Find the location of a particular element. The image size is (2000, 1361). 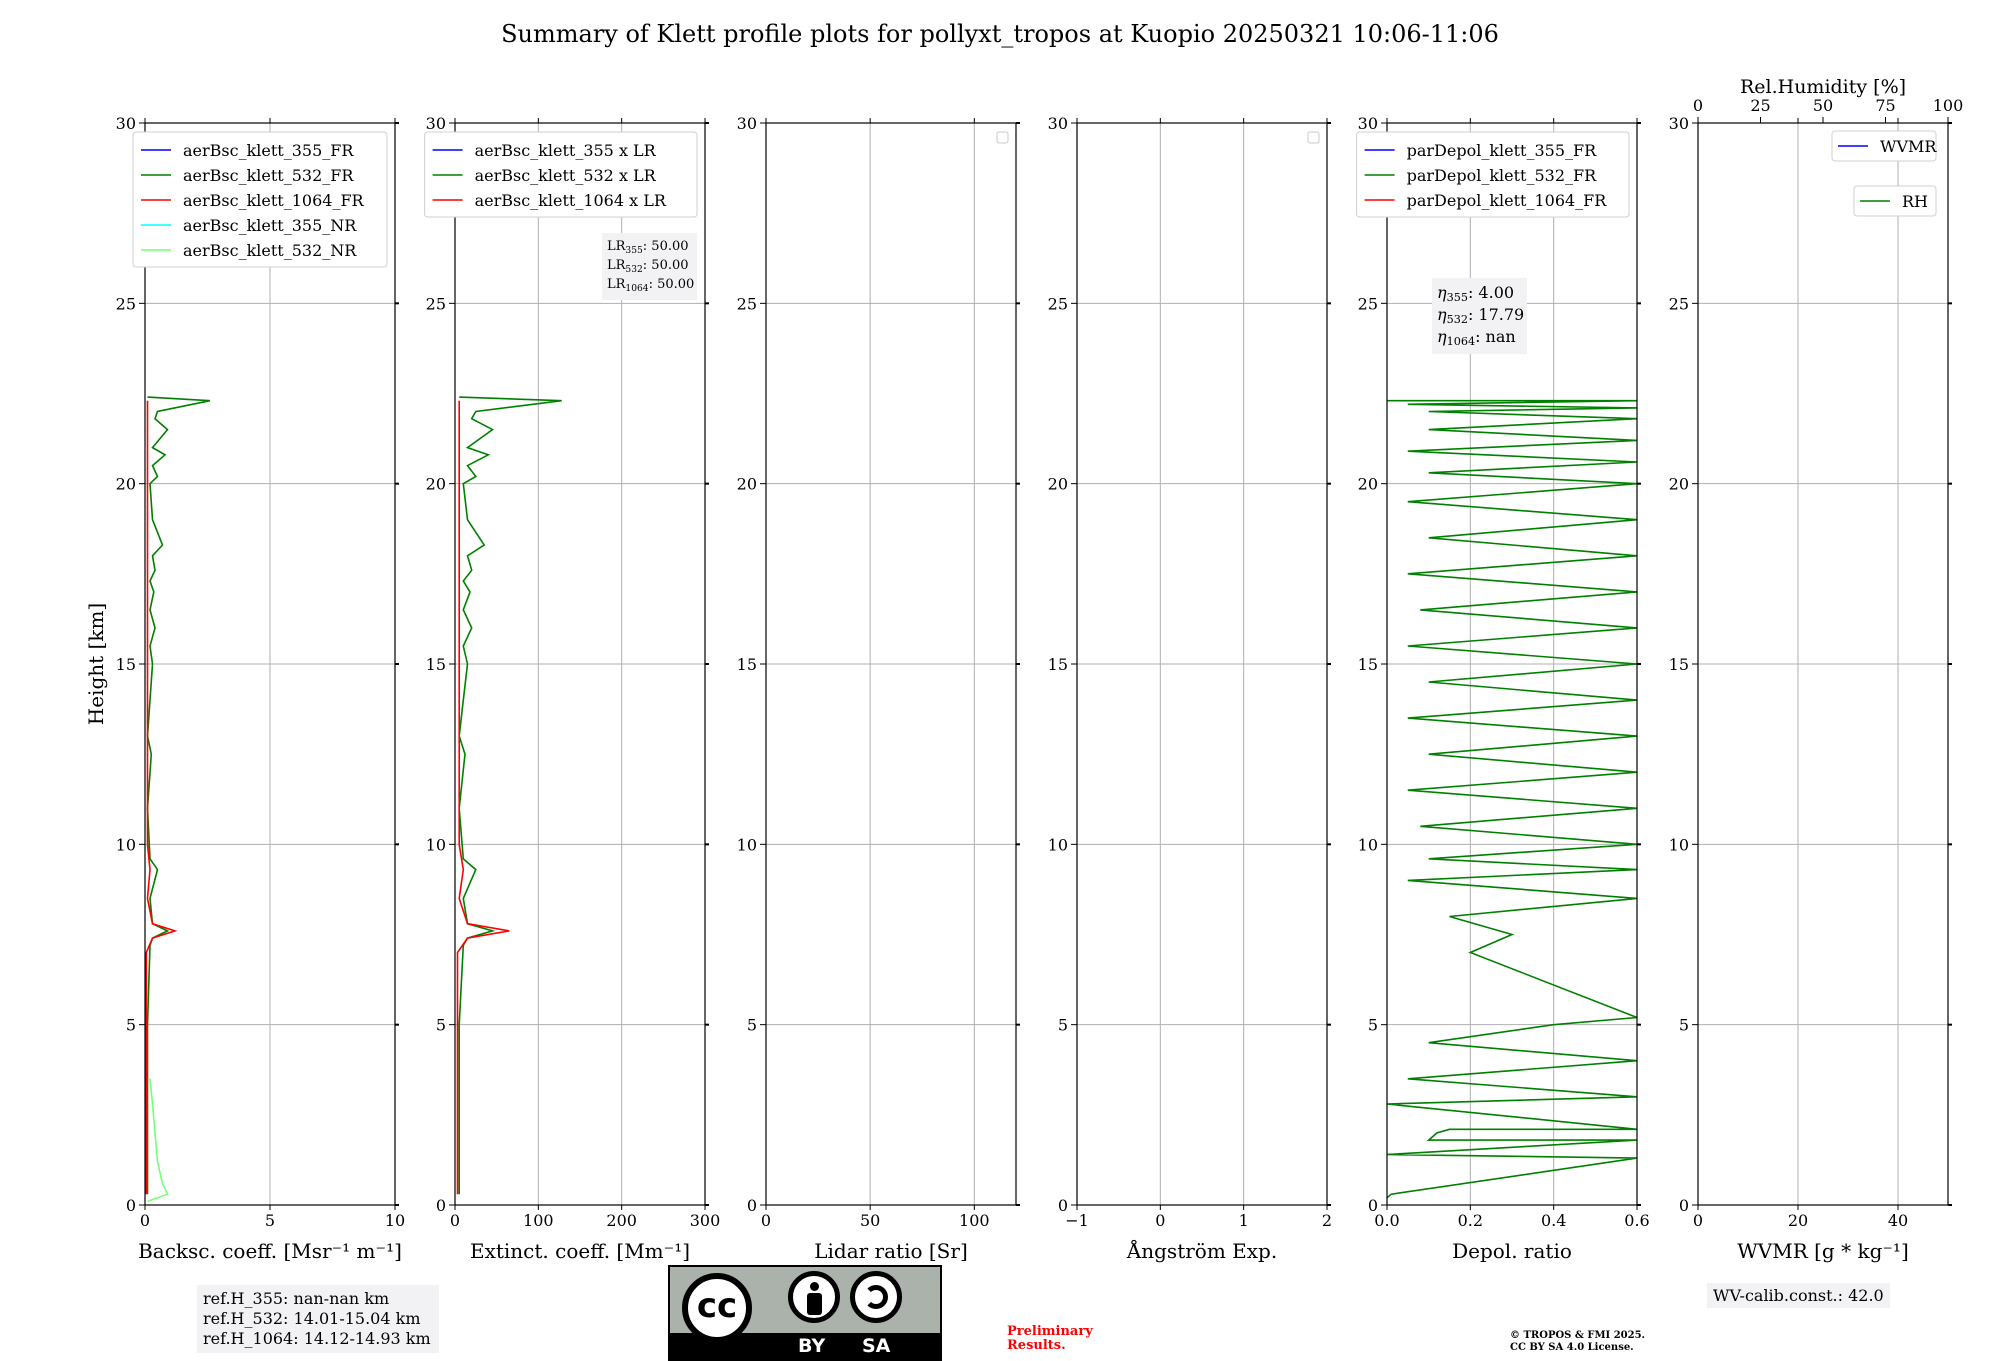

x-tick-label: 1 is located at coordinates (1244, 1220).